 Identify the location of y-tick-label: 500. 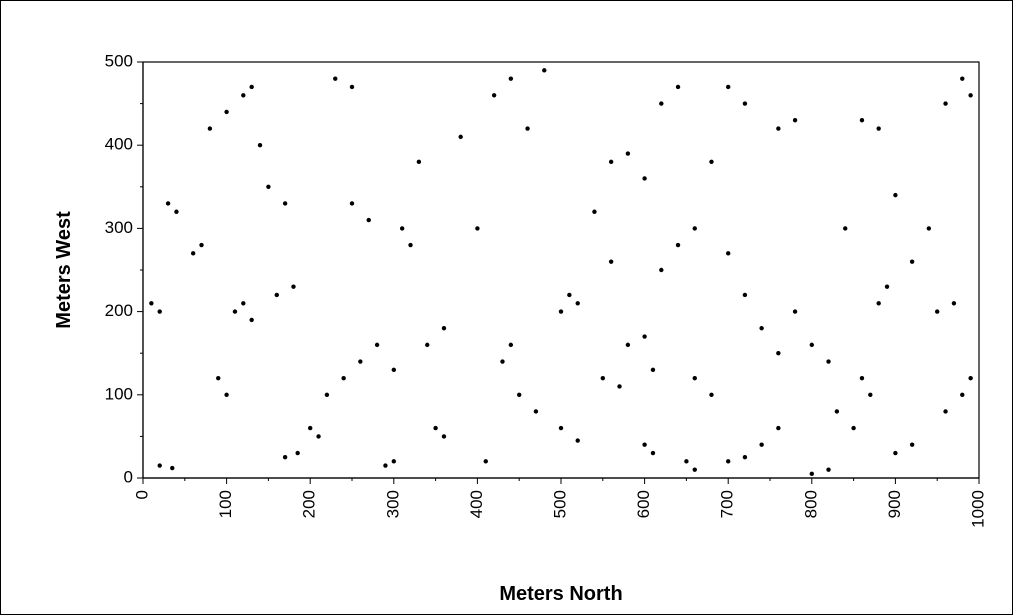
(119, 60).